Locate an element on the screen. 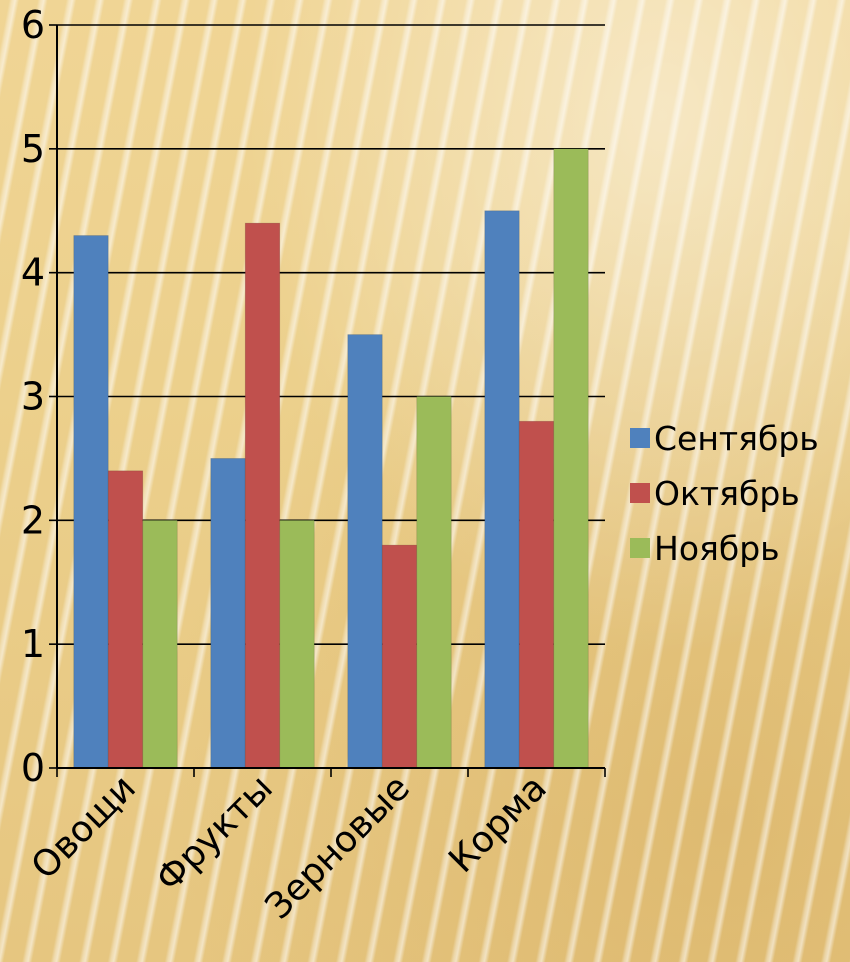 The image size is (850, 962). bar-Ноябрь-Фрукты is located at coordinates (297, 644).